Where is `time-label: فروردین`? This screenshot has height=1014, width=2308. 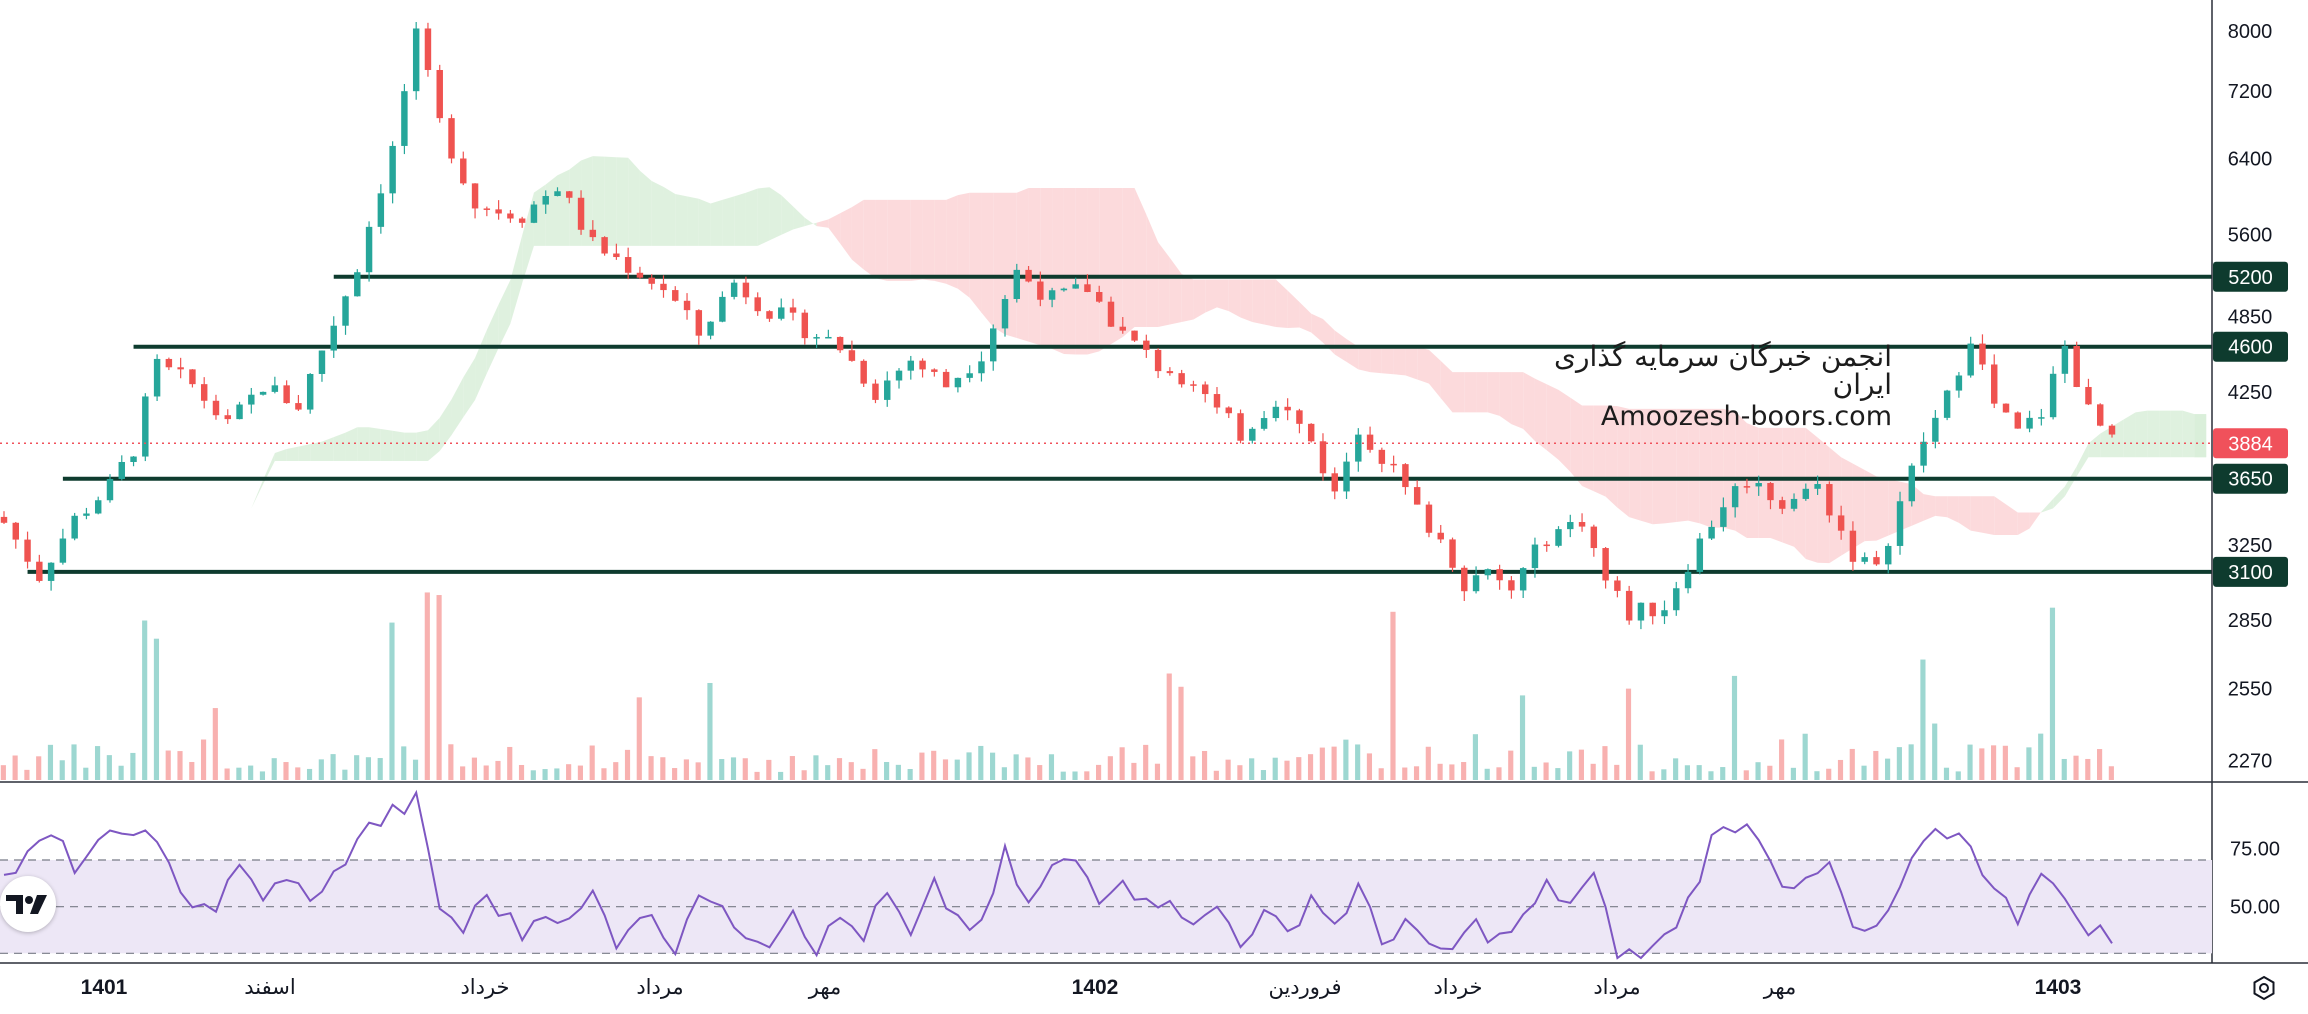
time-label: فروردین is located at coordinates (1304, 987).